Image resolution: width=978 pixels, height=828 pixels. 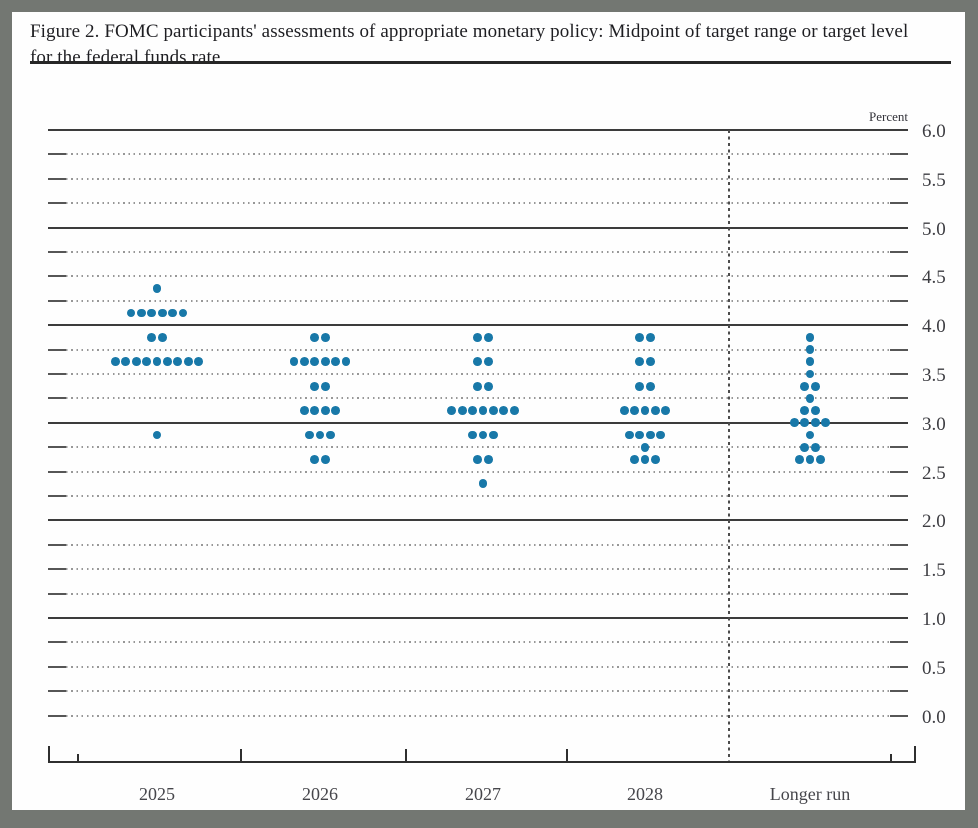 I want to click on category-label: 2028, so click(x=645, y=794).